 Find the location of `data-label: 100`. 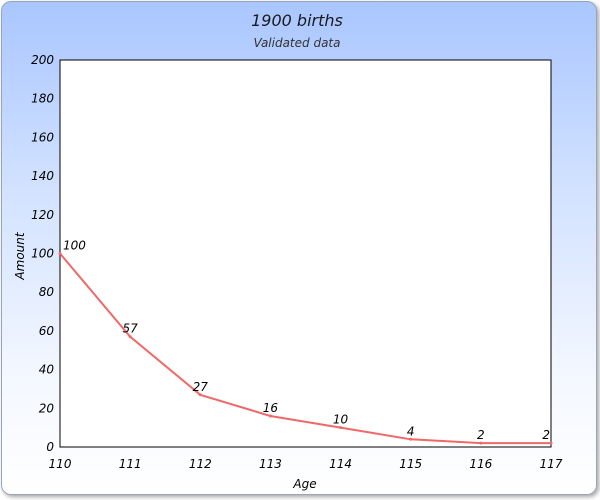

data-label: 100 is located at coordinates (74, 246).